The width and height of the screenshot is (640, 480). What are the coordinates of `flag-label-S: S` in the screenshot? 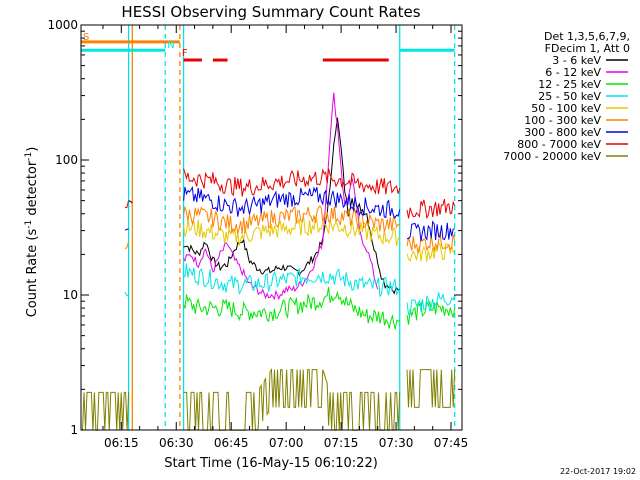 It's located at (86, 37).